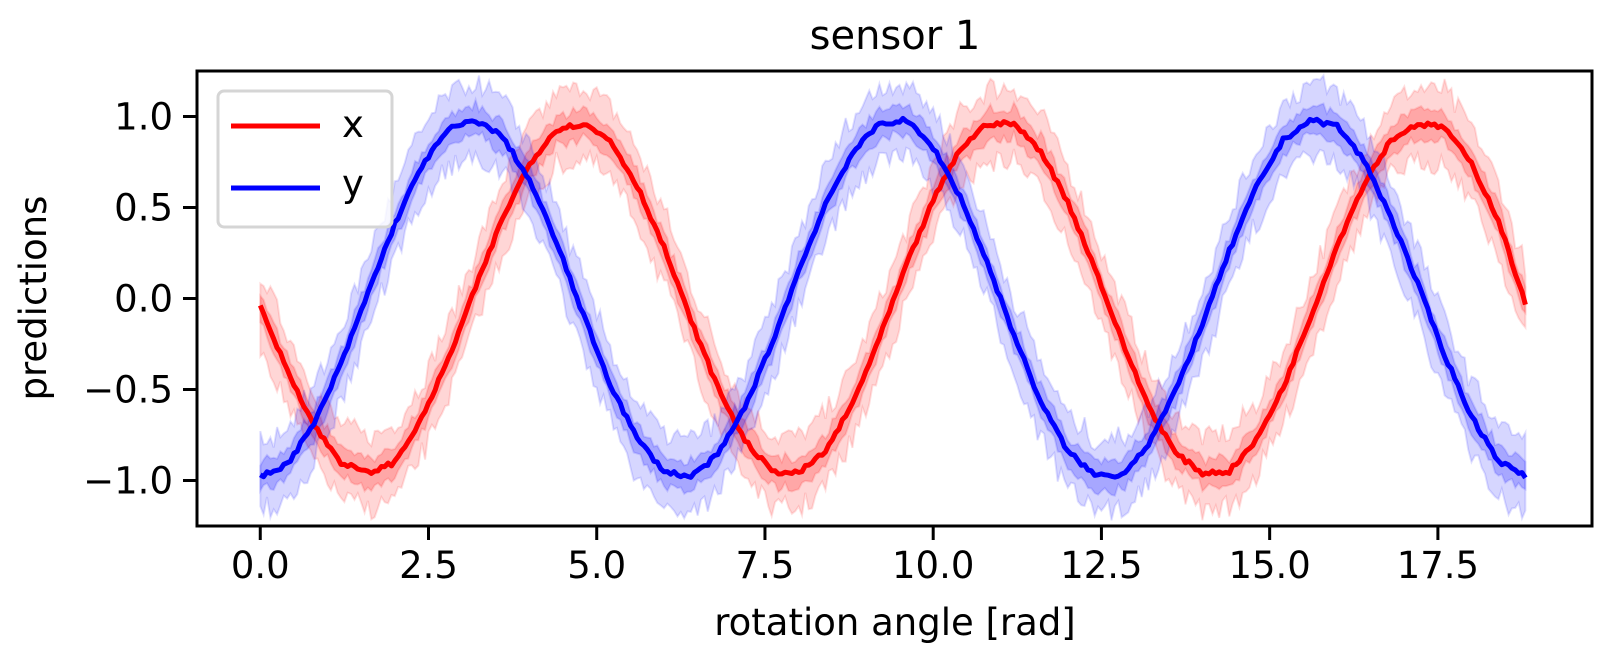  I want to click on legend-label-x: x, so click(353, 124).